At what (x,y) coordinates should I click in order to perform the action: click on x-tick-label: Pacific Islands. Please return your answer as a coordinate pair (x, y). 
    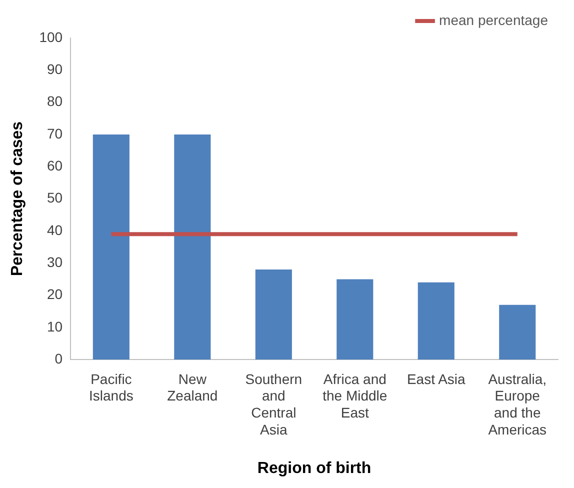
    Looking at the image, I should click on (111, 387).